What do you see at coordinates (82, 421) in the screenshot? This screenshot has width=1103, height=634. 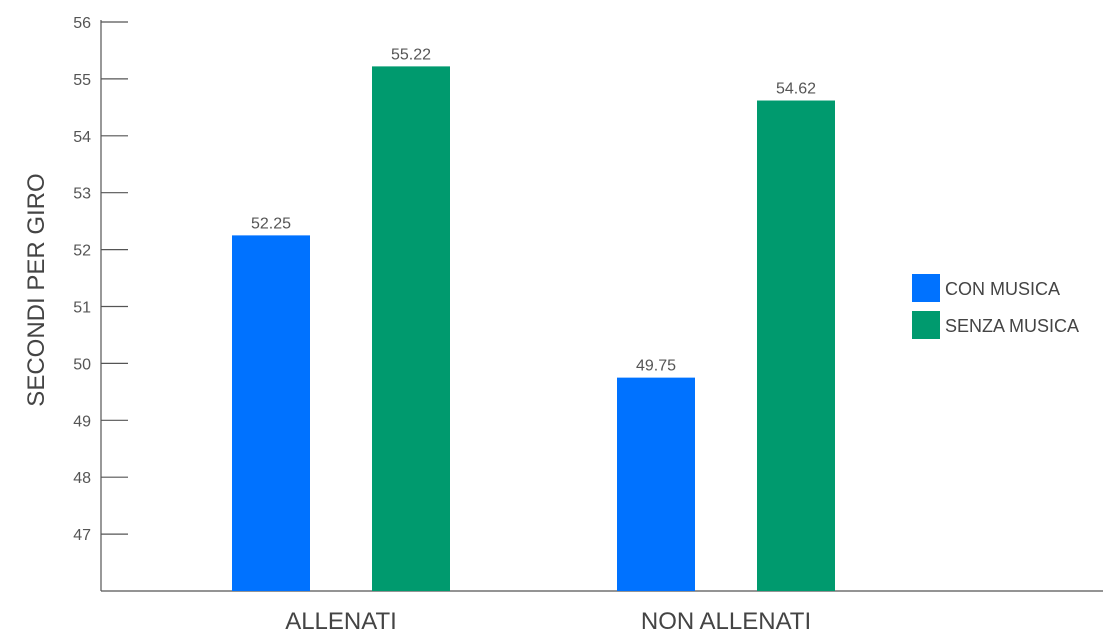 I see `y-tick-label: 49` at bounding box center [82, 421].